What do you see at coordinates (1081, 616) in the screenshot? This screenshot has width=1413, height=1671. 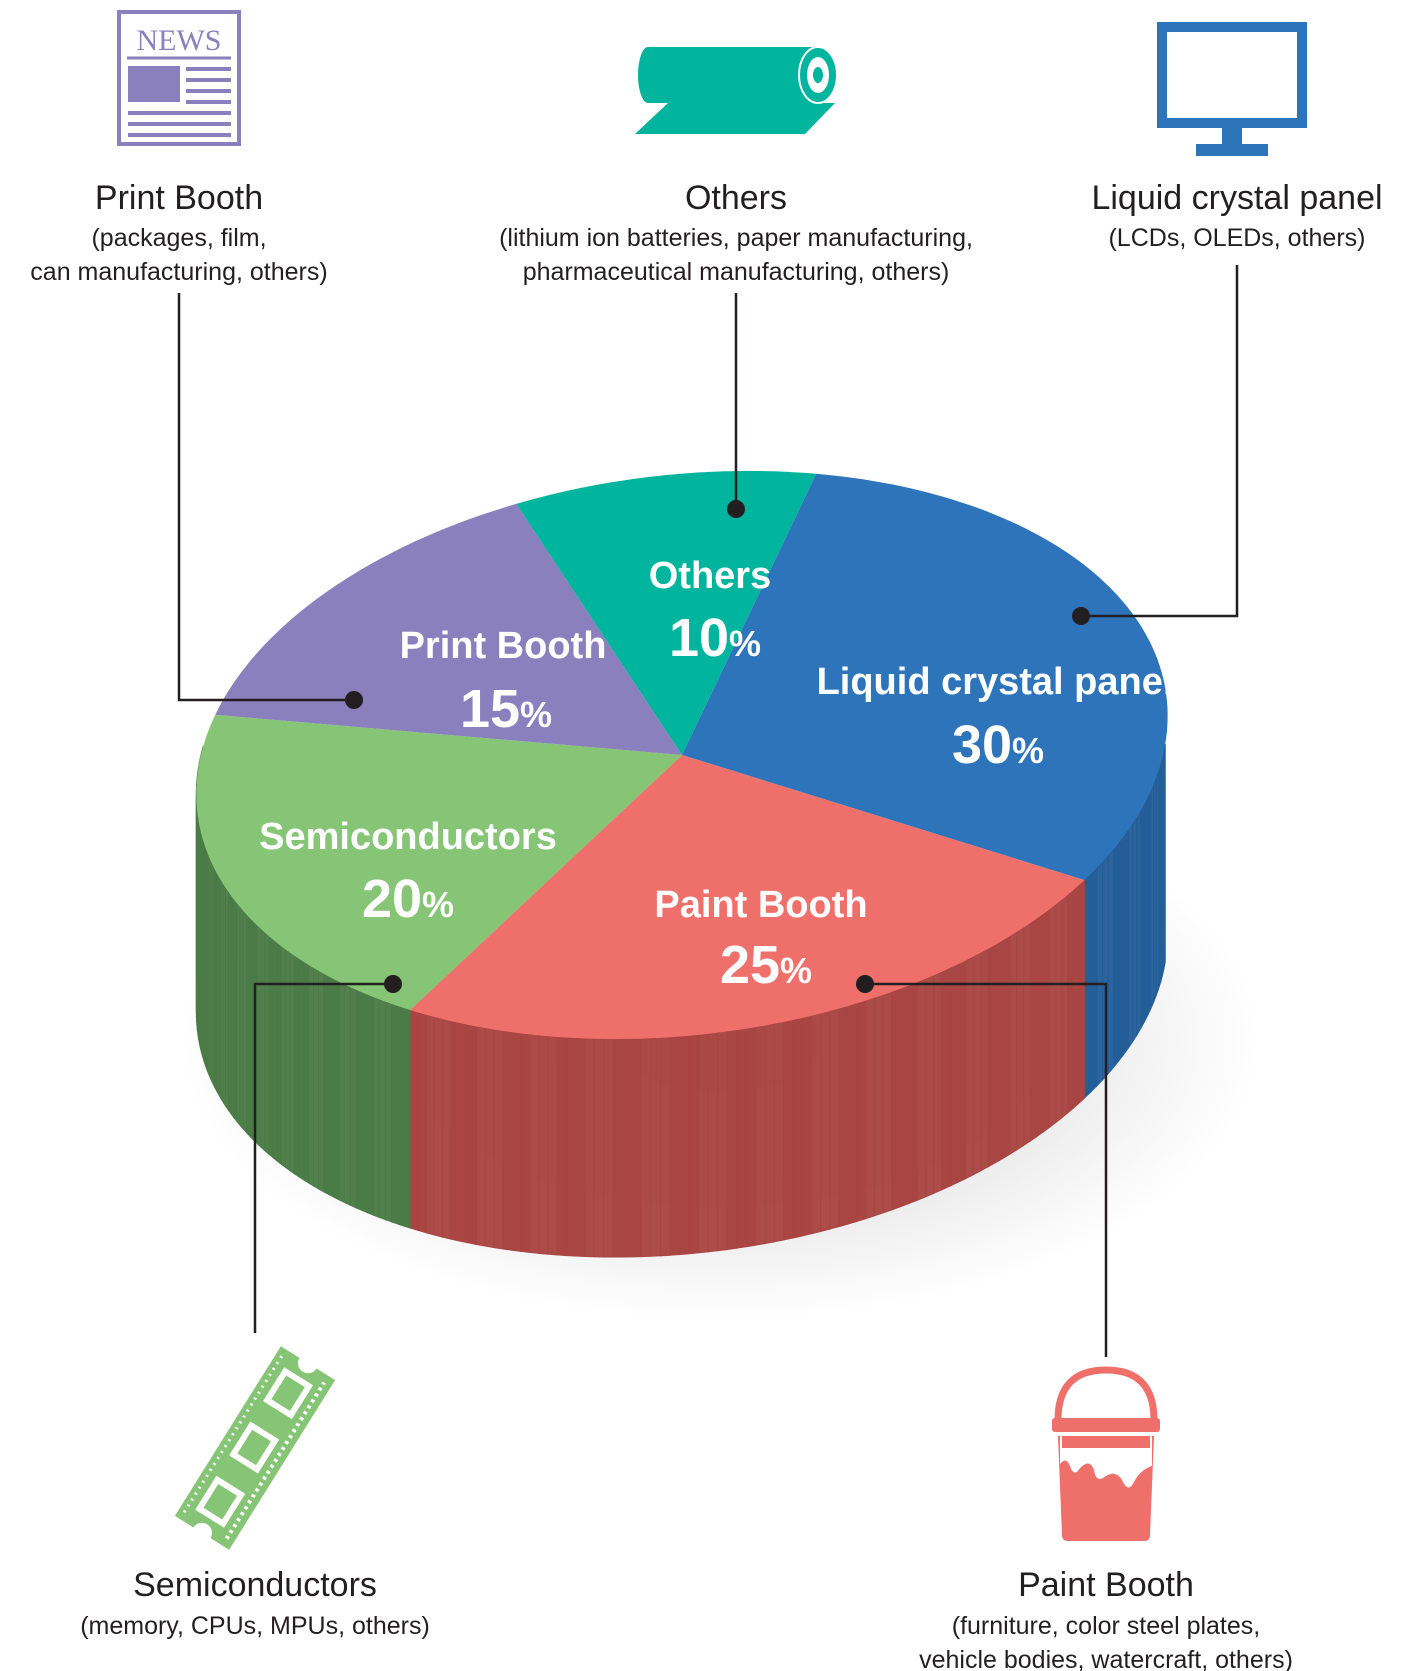 I see `leader-dot-lcd` at bounding box center [1081, 616].